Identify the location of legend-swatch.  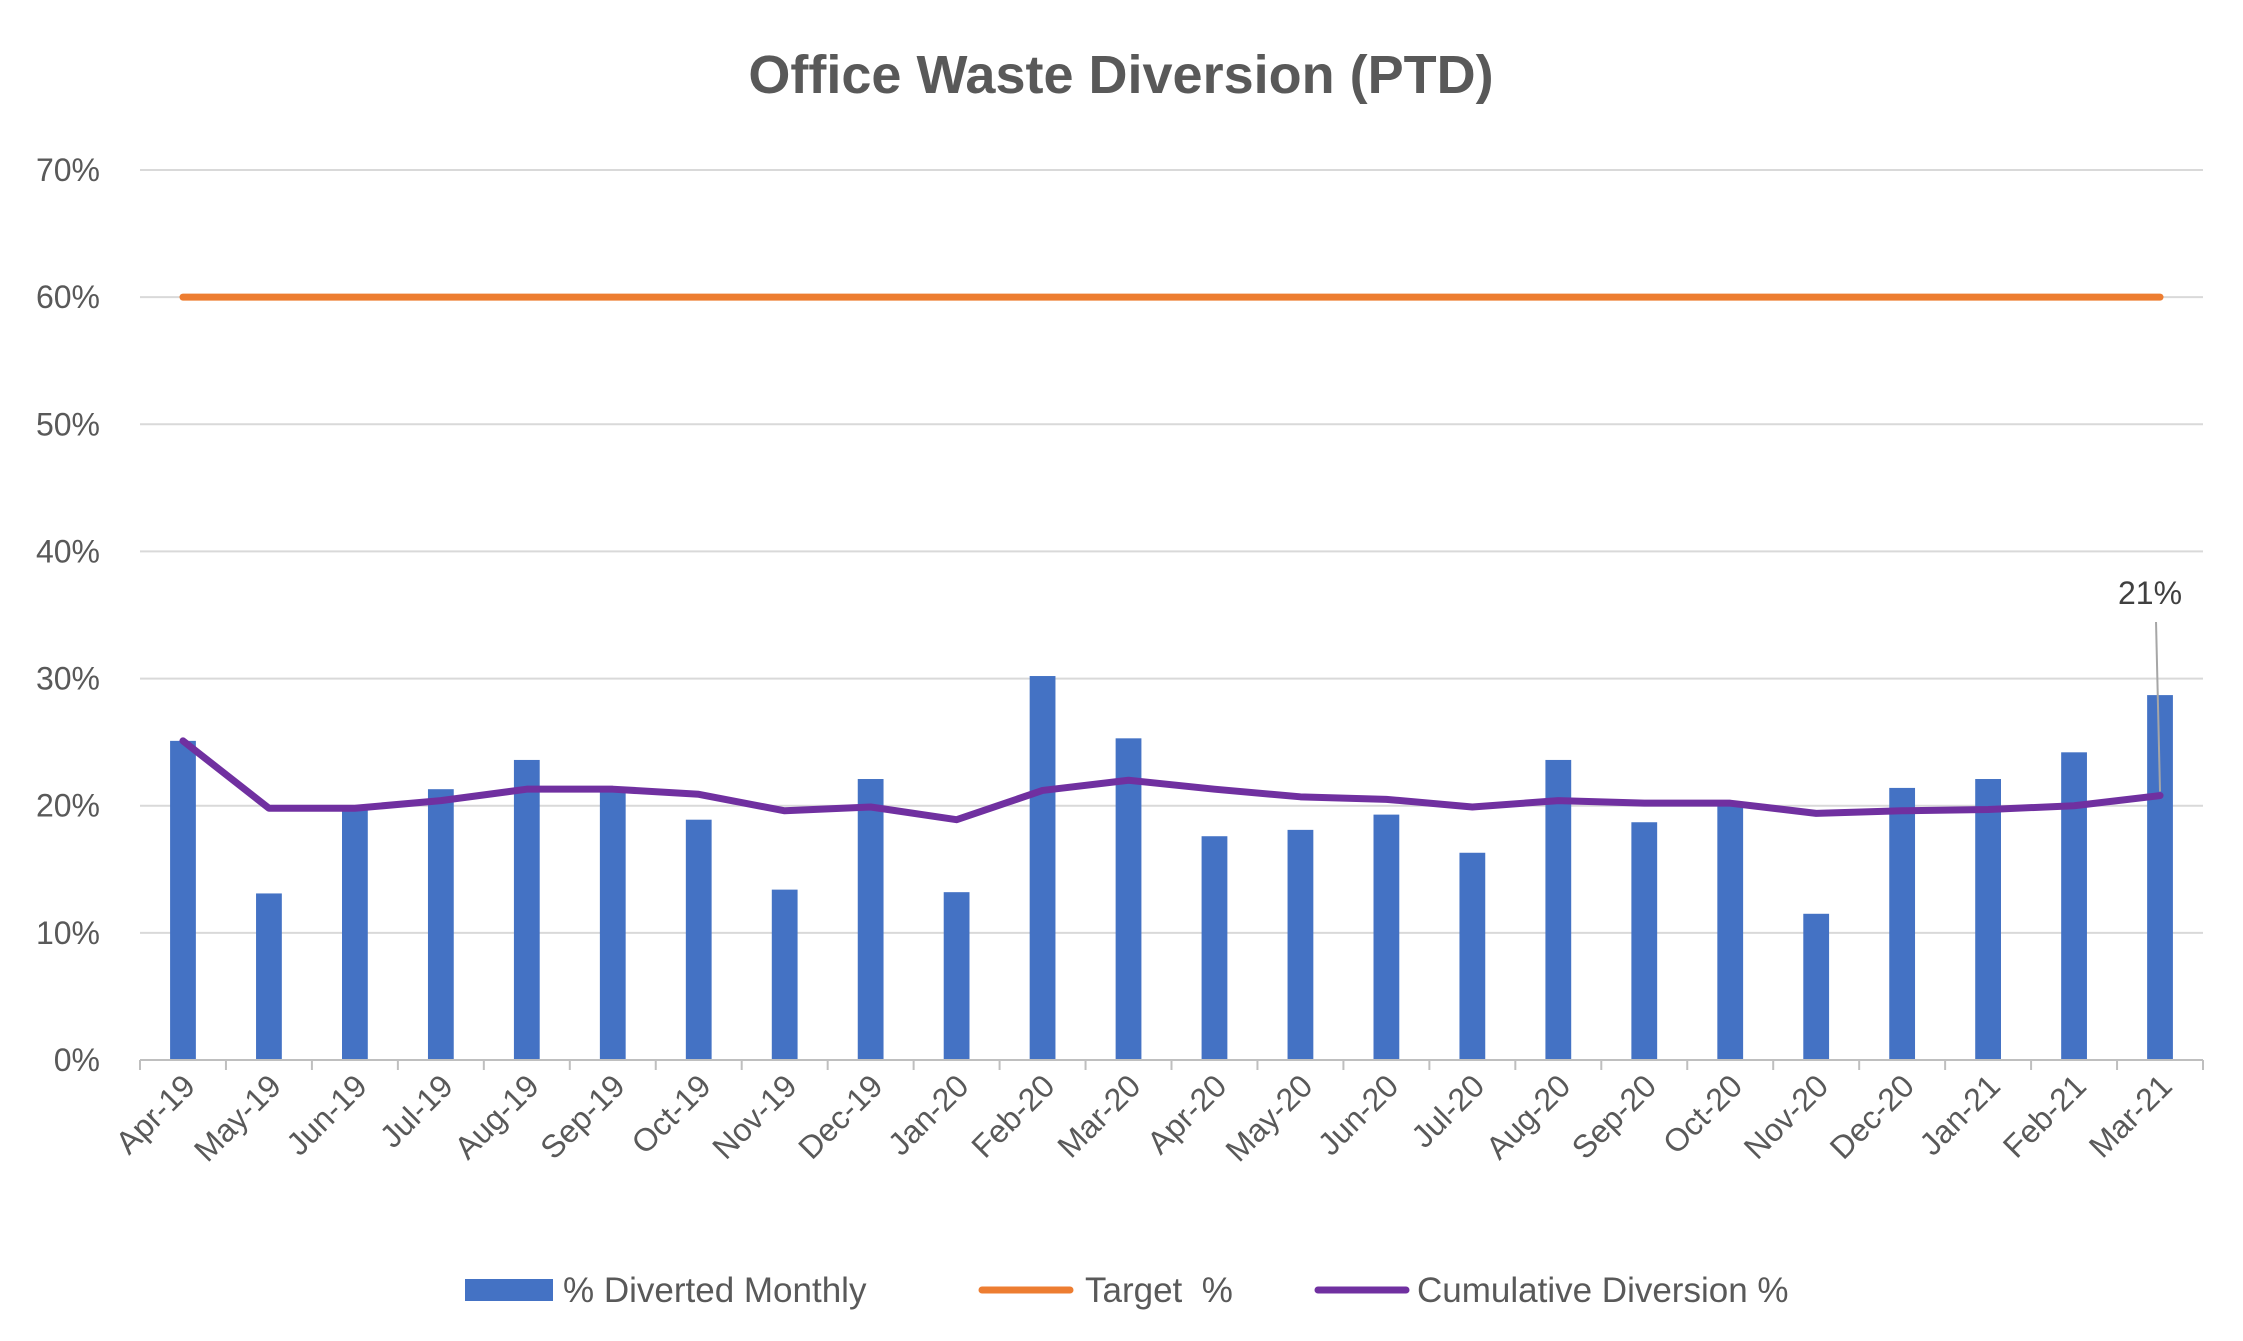
(509, 1290).